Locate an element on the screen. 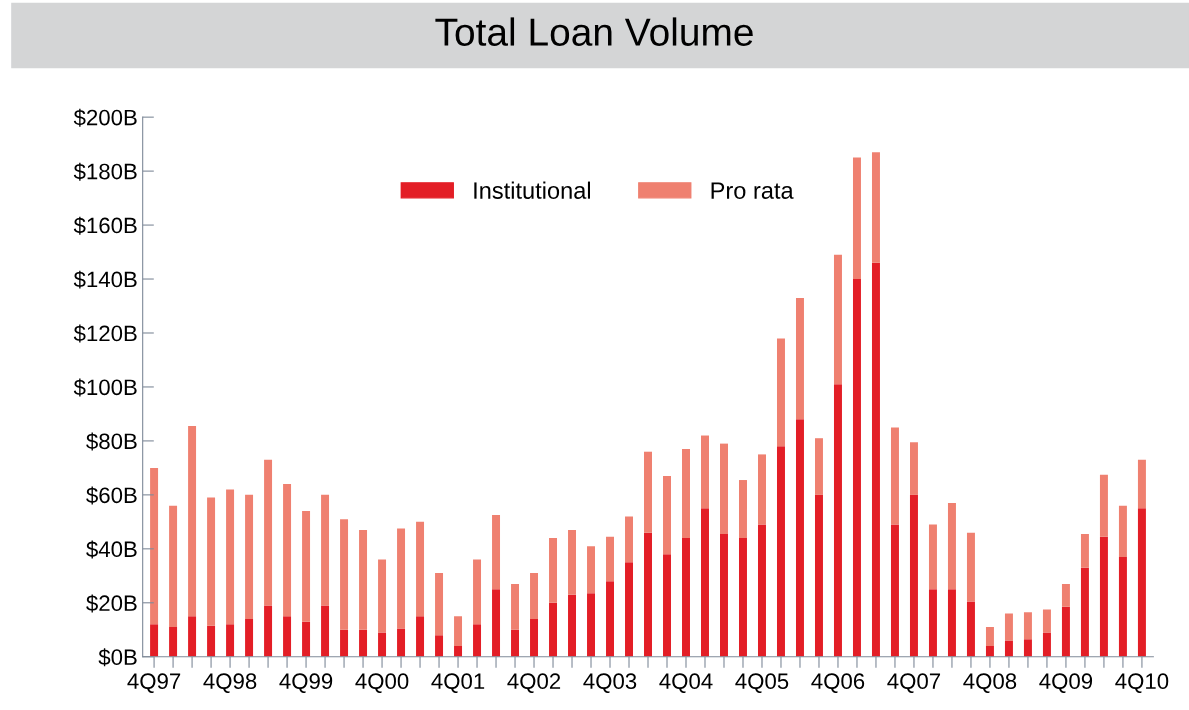 This screenshot has height=710, width=1189. y-tick-label: $180B is located at coordinates (105, 171).